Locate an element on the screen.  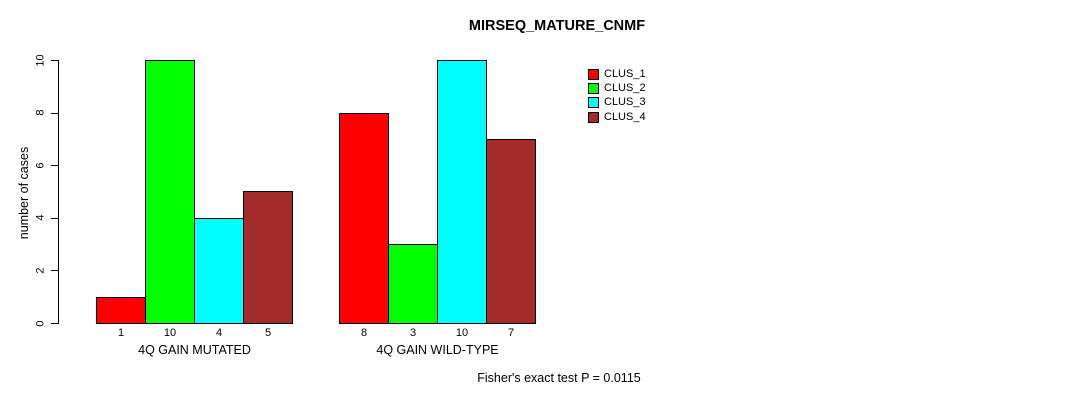
legend-label: CLUS_1 is located at coordinates (625, 73).